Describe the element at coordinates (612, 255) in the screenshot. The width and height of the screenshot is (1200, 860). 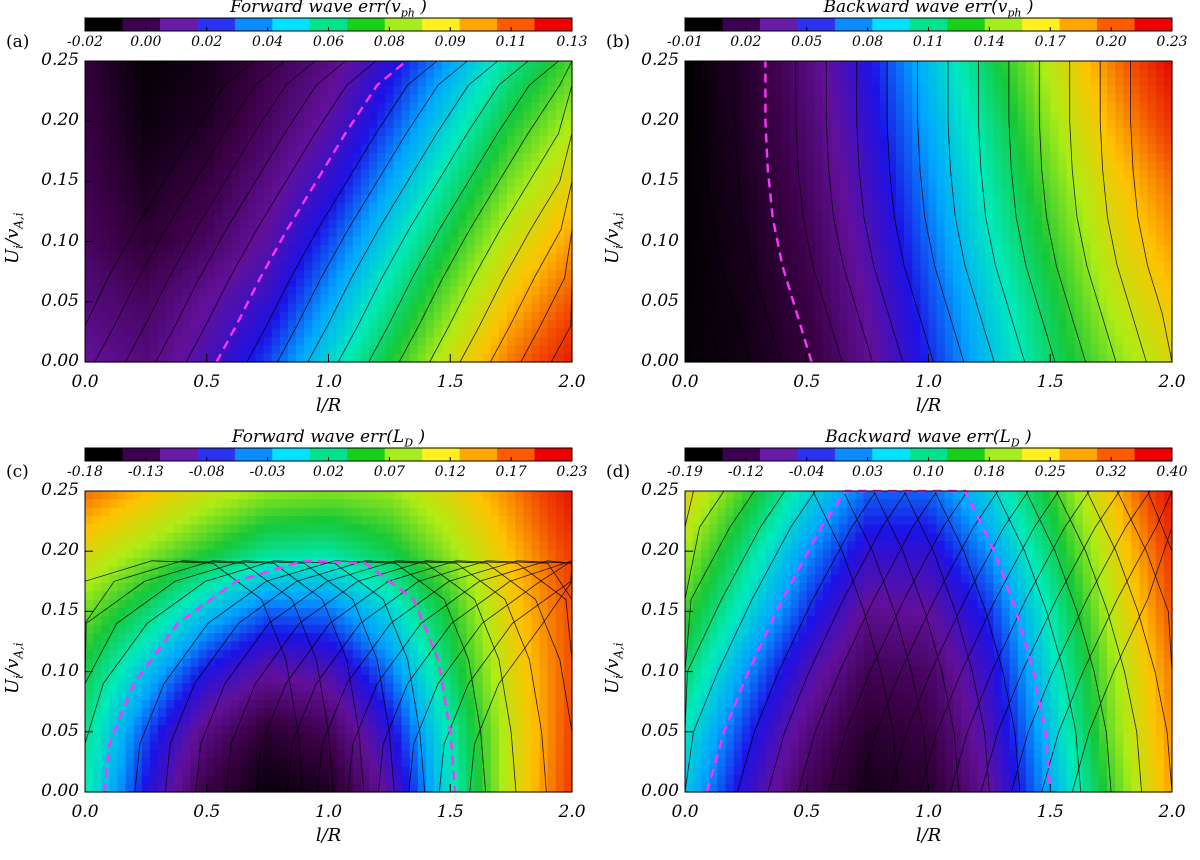
I see `ylabel-main: U` at that location.